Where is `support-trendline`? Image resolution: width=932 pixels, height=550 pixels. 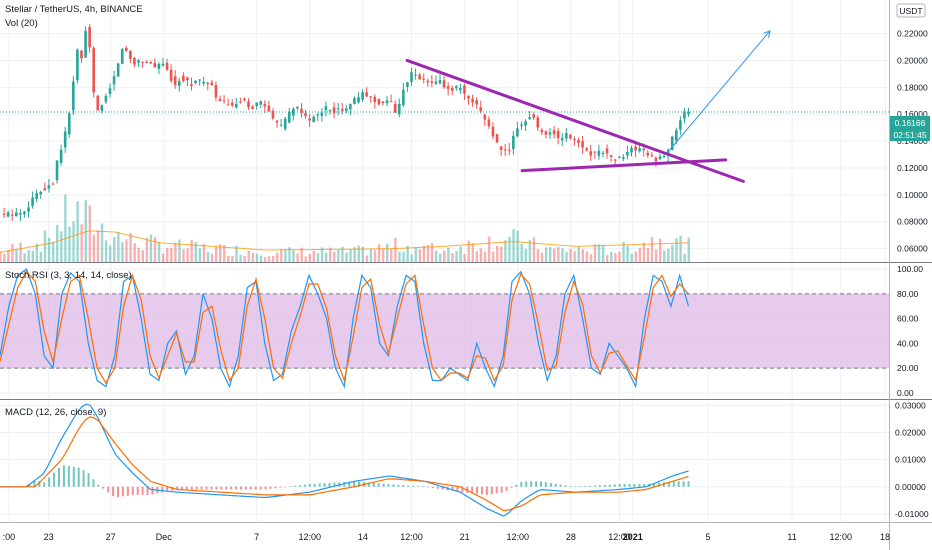 support-trendline is located at coordinates (624, 165).